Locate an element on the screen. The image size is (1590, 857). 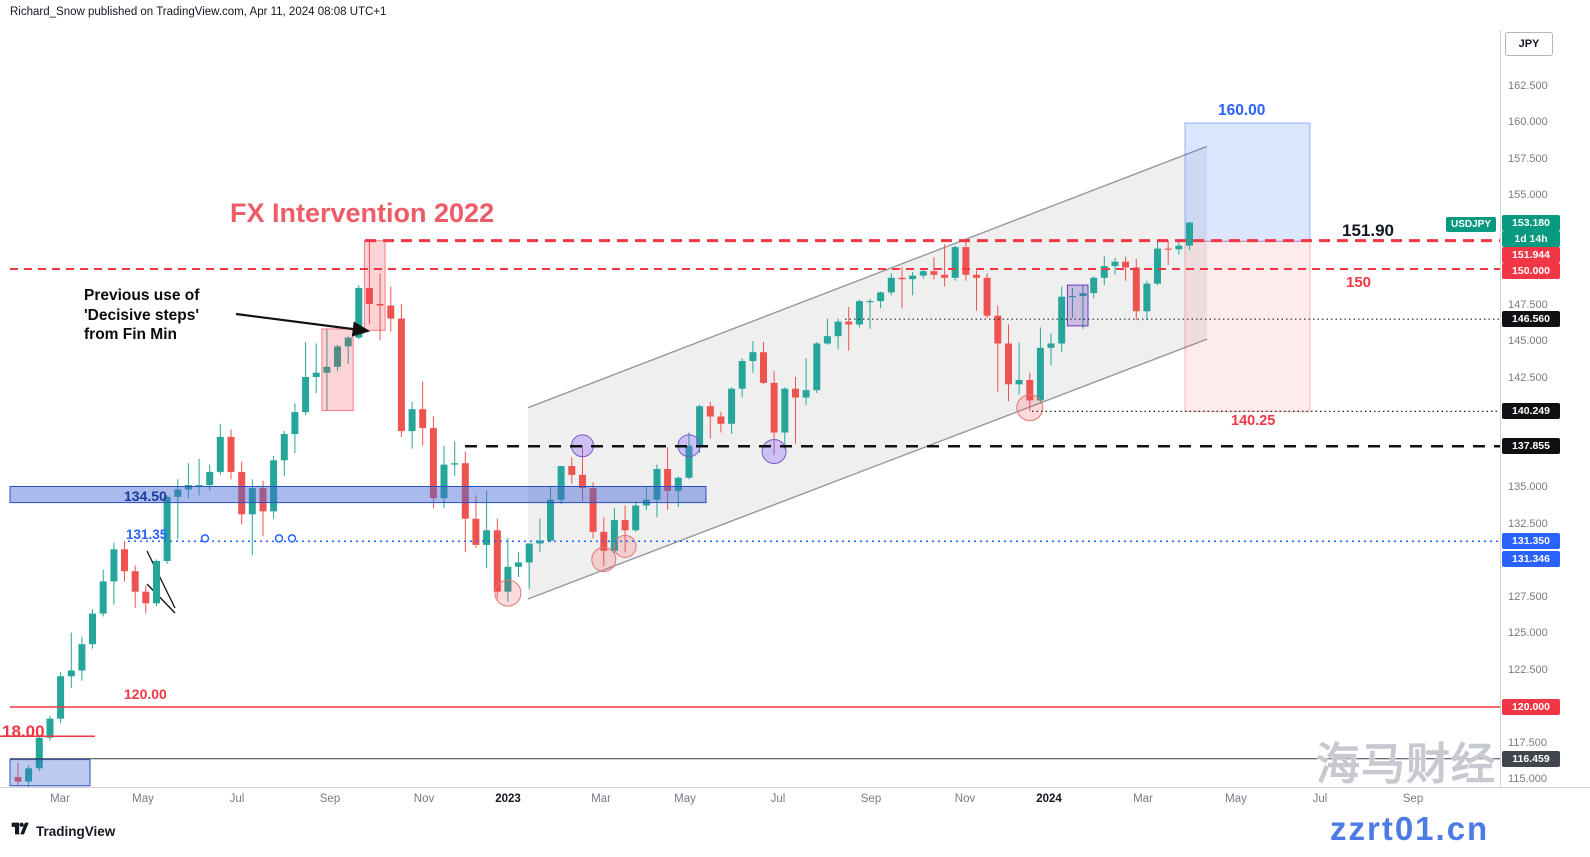
price-tick-label: 132.500 is located at coordinates (1528, 523).